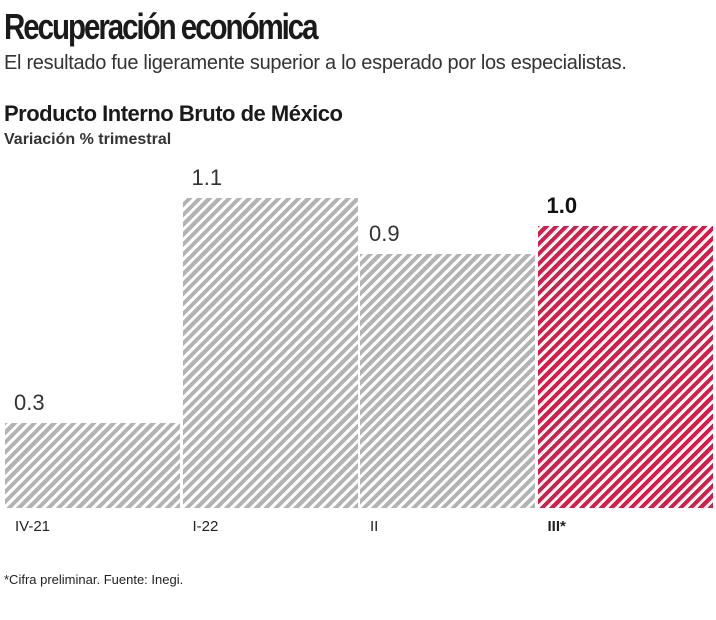 The height and width of the screenshot is (620, 716). Describe the element at coordinates (374, 526) in the screenshot. I see `x-tick-label: II` at that location.